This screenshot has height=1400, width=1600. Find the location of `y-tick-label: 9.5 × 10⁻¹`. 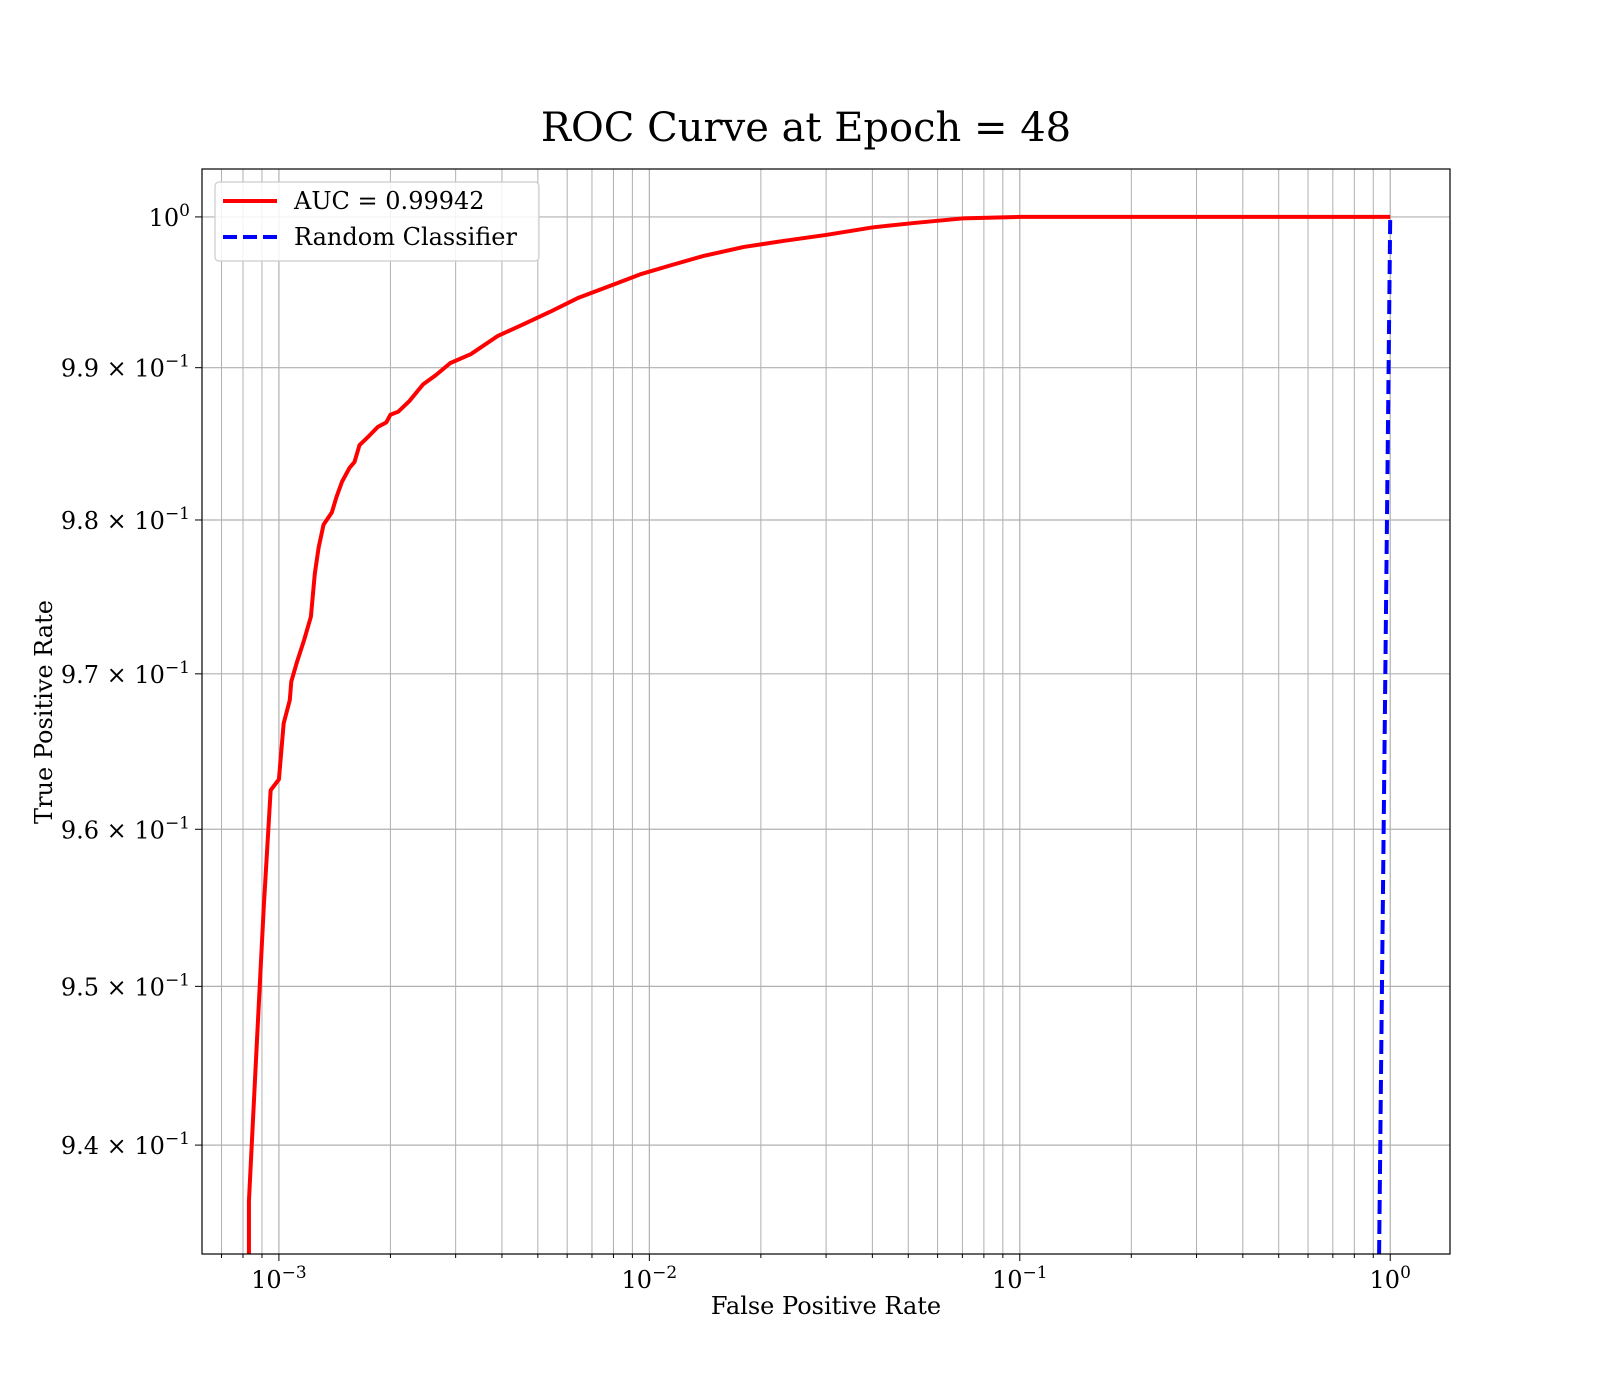

y-tick-label: 9.5 × 10⁻¹ is located at coordinates (125, 985).